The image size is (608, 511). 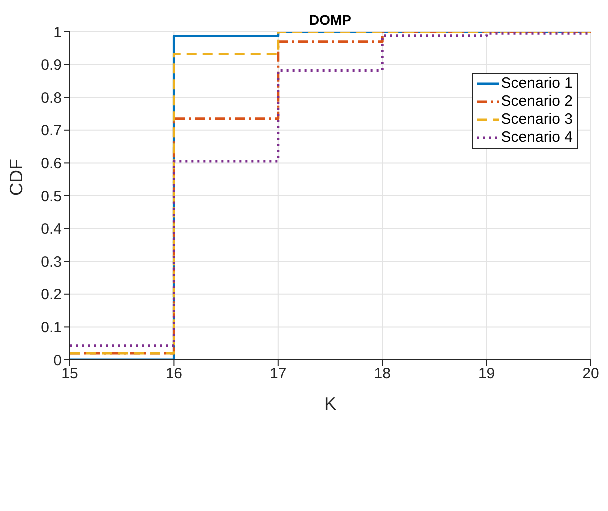 I want to click on legend-label: Scenario 4, so click(x=537, y=138).